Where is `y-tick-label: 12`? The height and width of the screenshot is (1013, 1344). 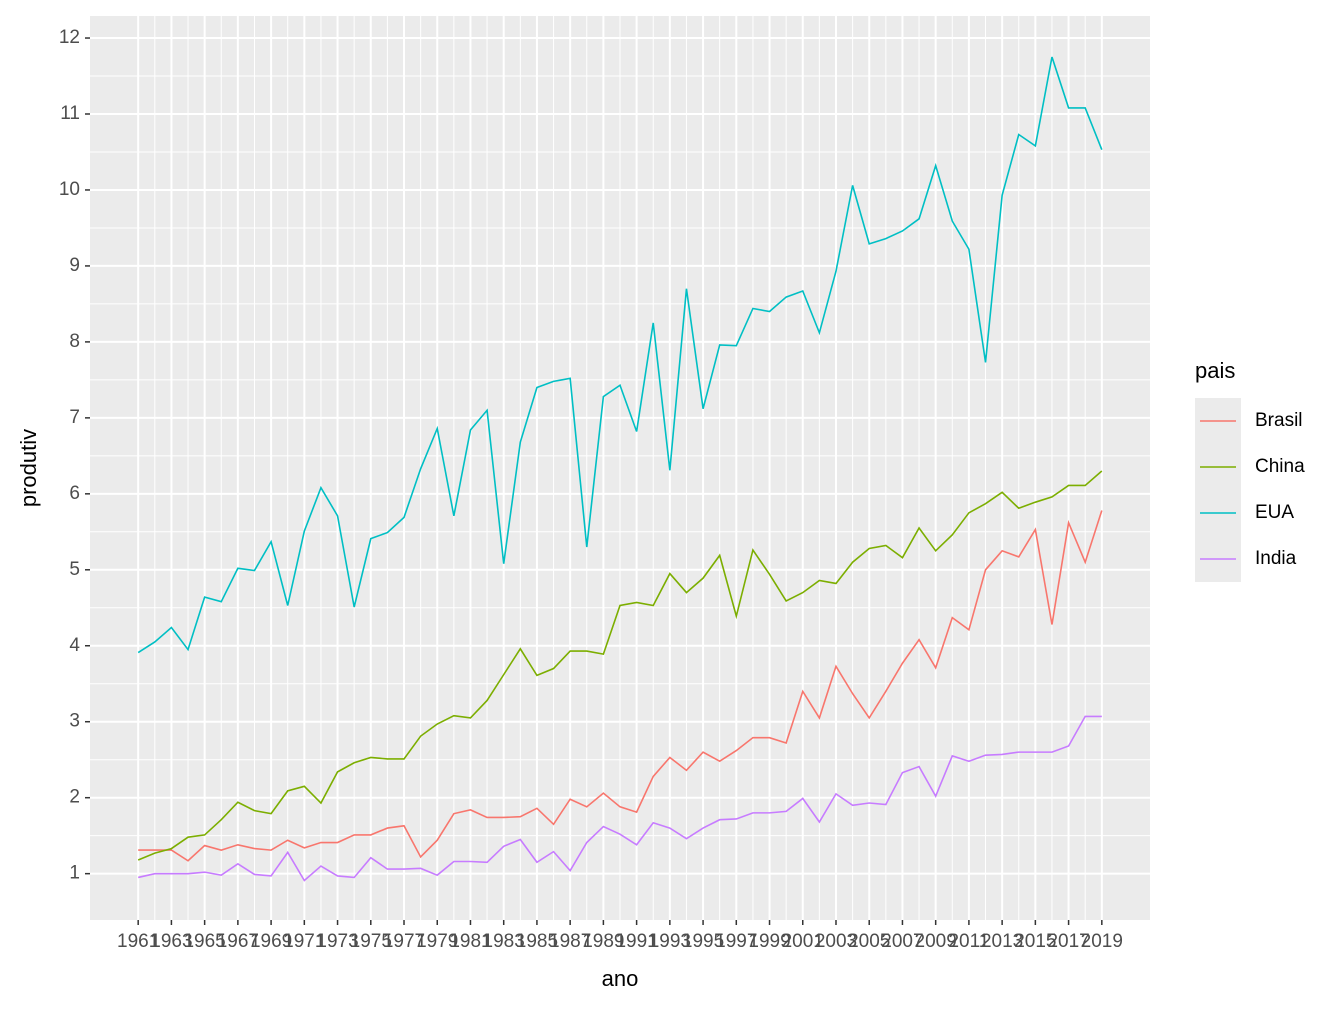
y-tick-label: 12 is located at coordinates (69, 37).